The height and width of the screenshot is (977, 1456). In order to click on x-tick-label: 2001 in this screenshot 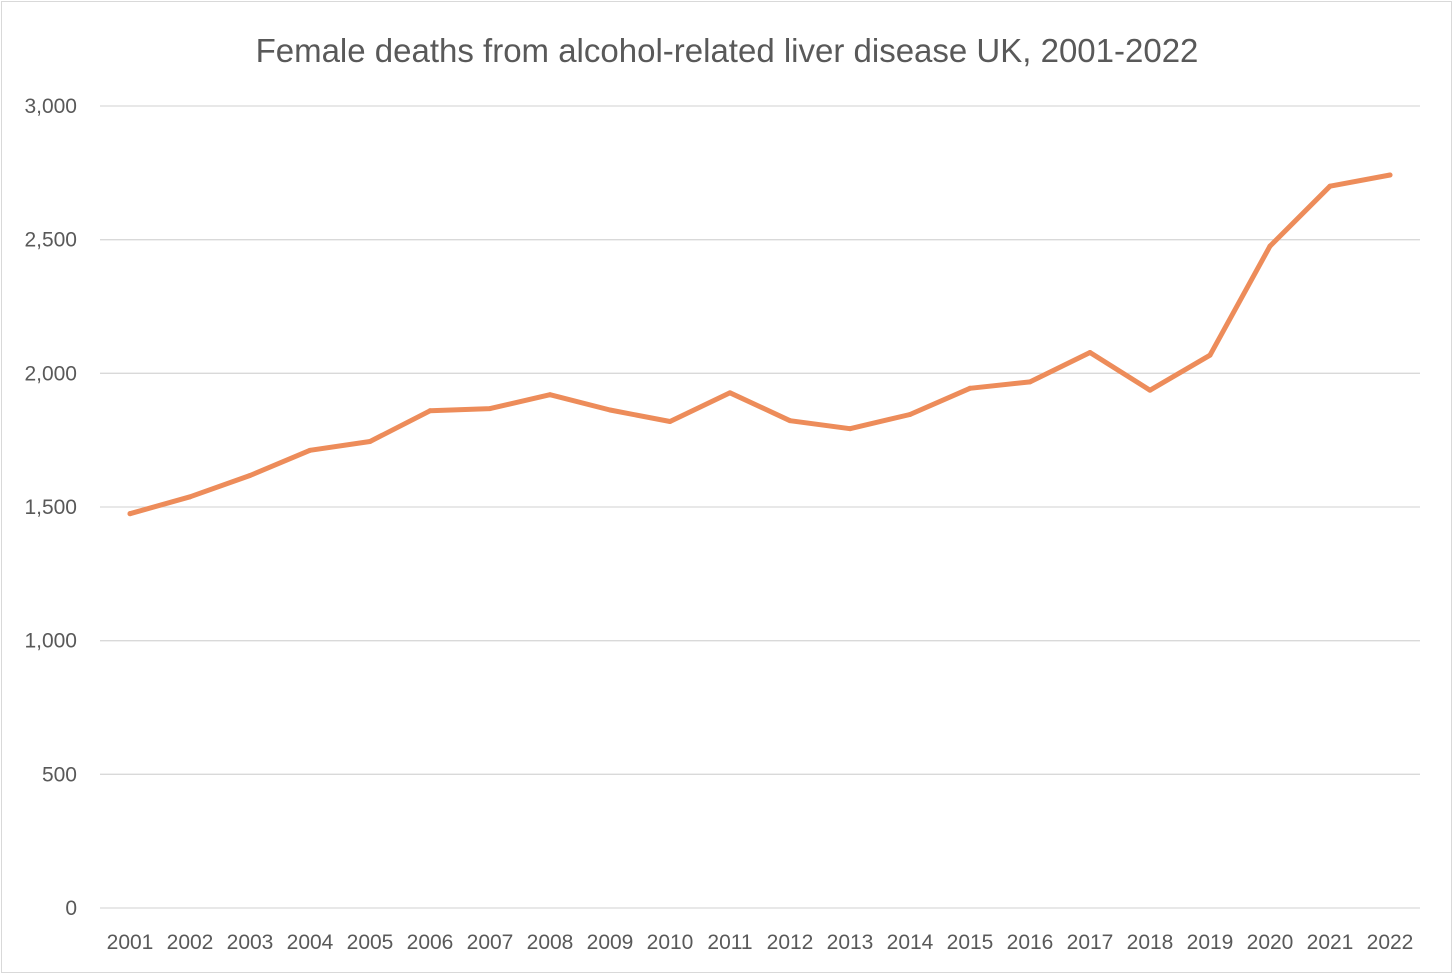, I will do `click(130, 942)`.